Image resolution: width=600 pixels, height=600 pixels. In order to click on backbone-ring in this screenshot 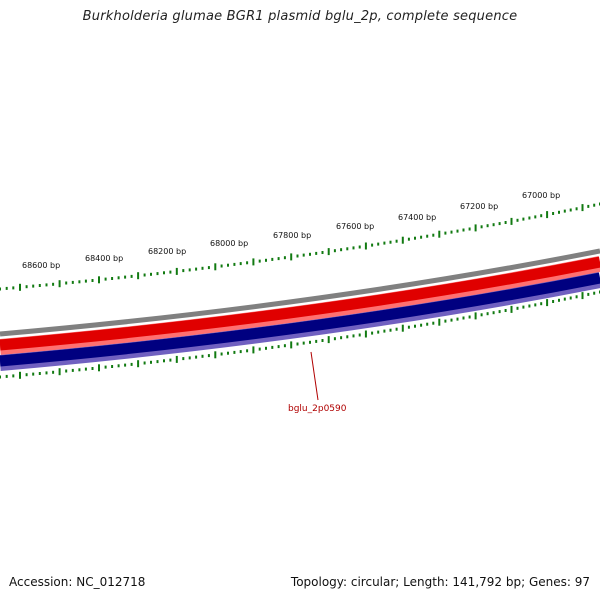, I will do `click(300, 292)`.